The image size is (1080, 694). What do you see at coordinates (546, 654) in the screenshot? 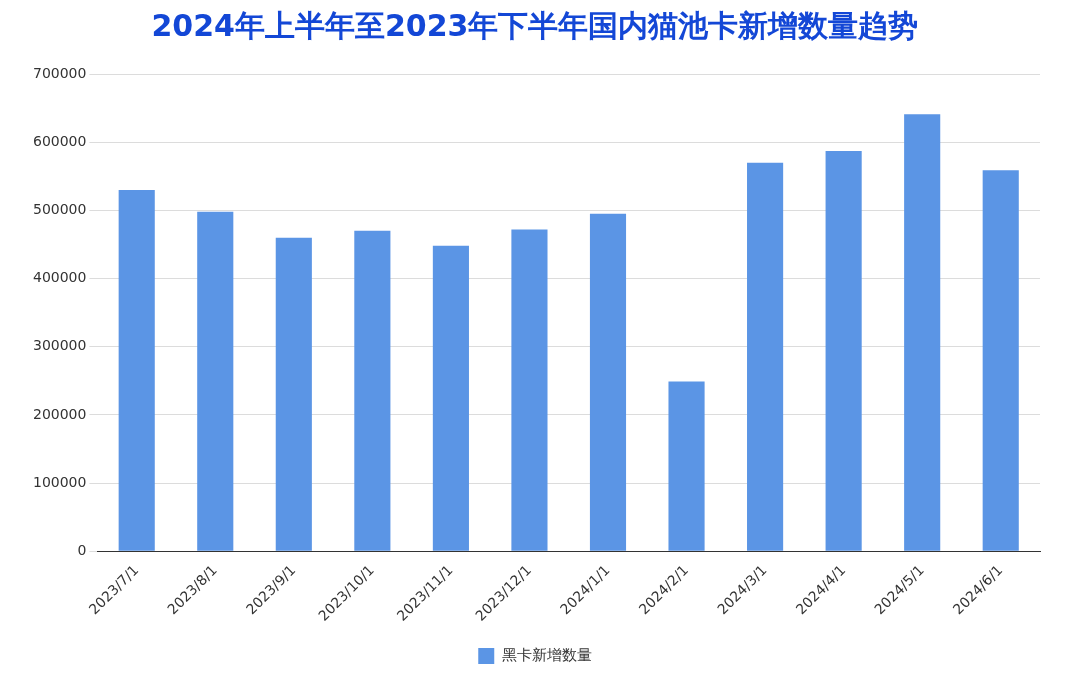
I see `legend-label: 黑卡新增数量` at bounding box center [546, 654].